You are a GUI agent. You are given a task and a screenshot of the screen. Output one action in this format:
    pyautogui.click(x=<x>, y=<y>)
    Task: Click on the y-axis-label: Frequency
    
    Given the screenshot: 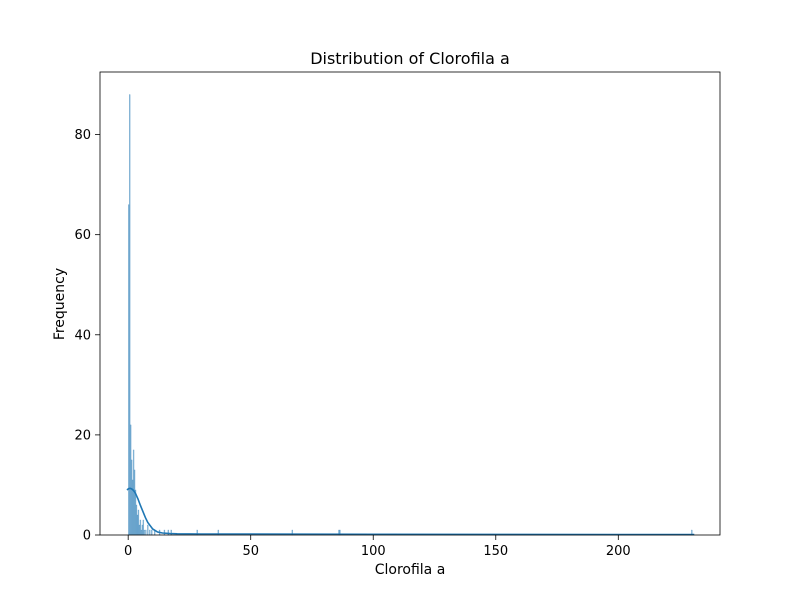 What is the action you would take?
    pyautogui.click(x=60, y=304)
    